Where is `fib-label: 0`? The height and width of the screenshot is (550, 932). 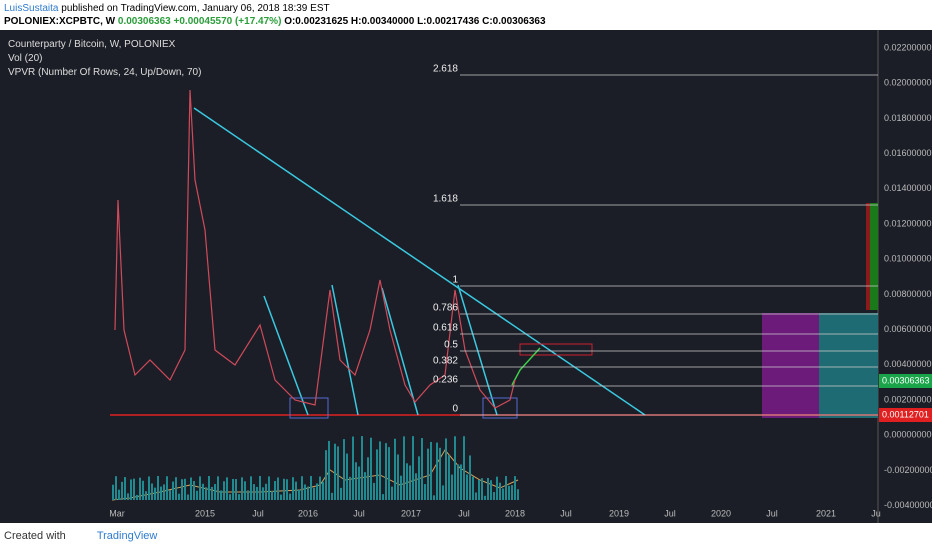
fib-label: 0 is located at coordinates (455, 409).